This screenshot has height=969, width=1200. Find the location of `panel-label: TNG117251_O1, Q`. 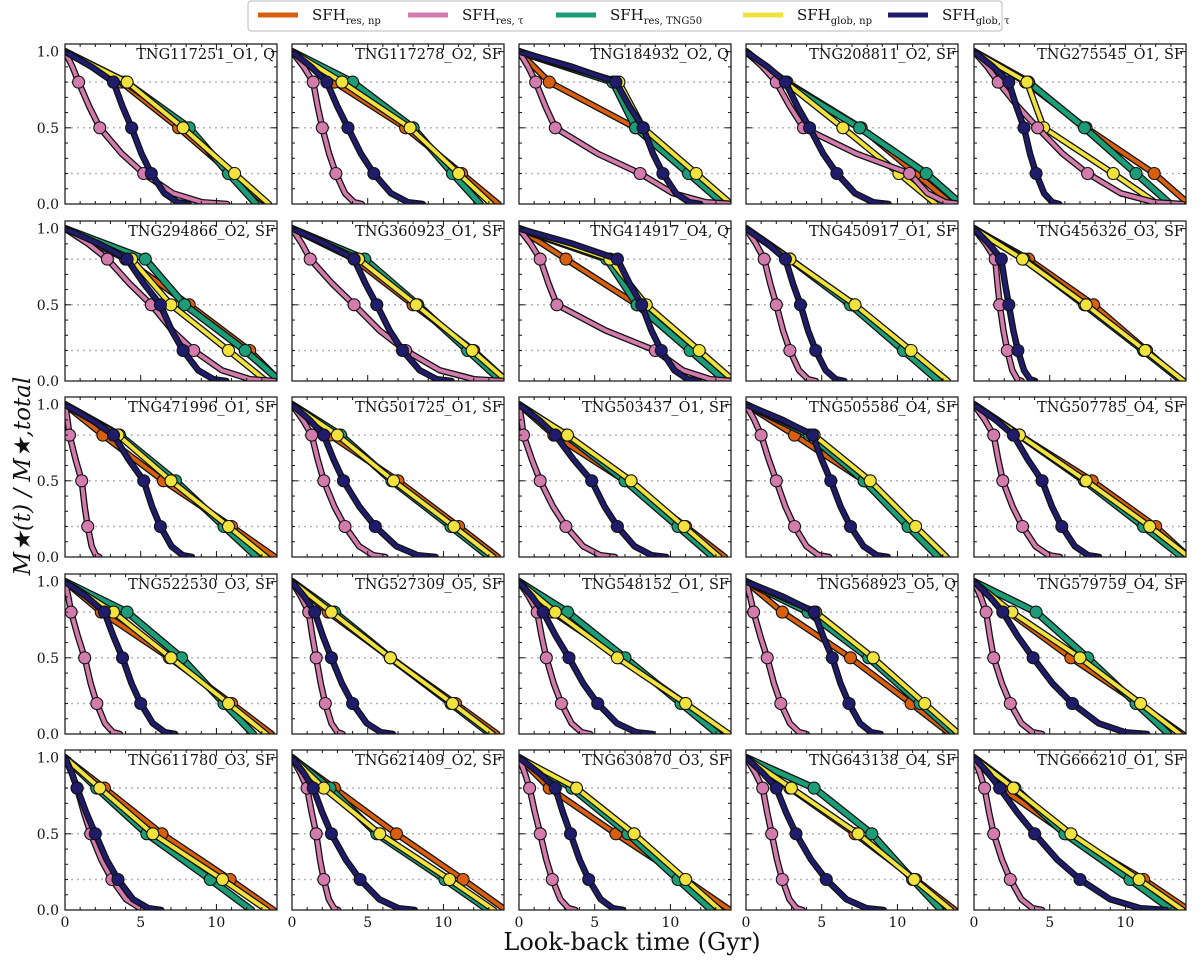

panel-label: TNG117251_O1, Q is located at coordinates (205, 55).